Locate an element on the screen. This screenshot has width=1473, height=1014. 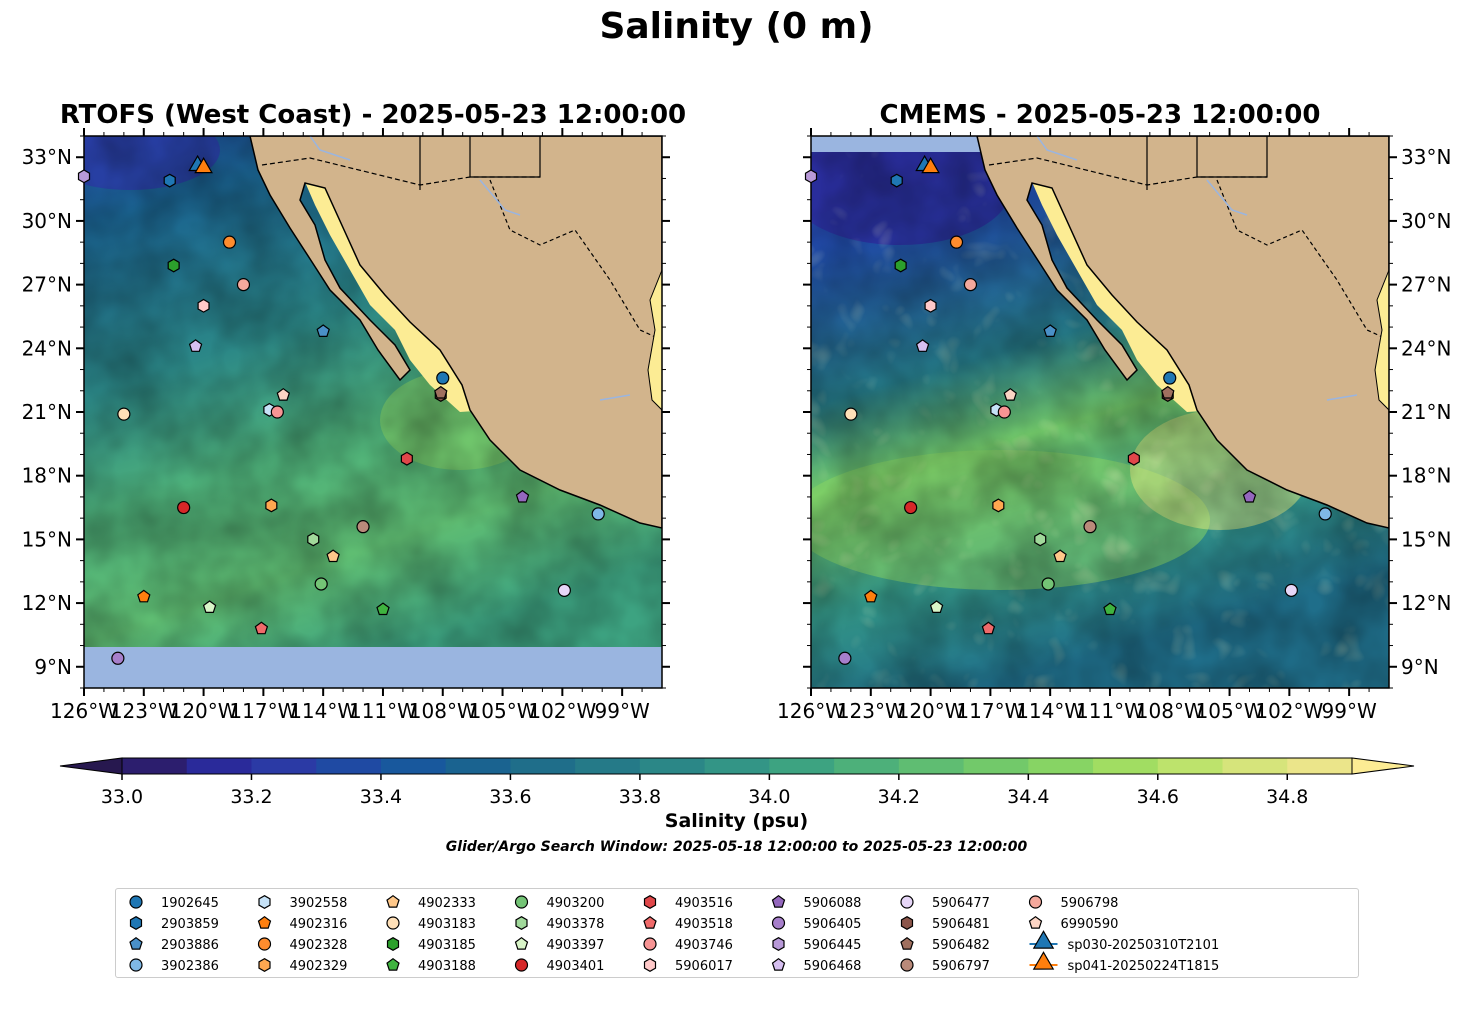
colorbar-tick-label: 33.4 is located at coordinates (381, 797).